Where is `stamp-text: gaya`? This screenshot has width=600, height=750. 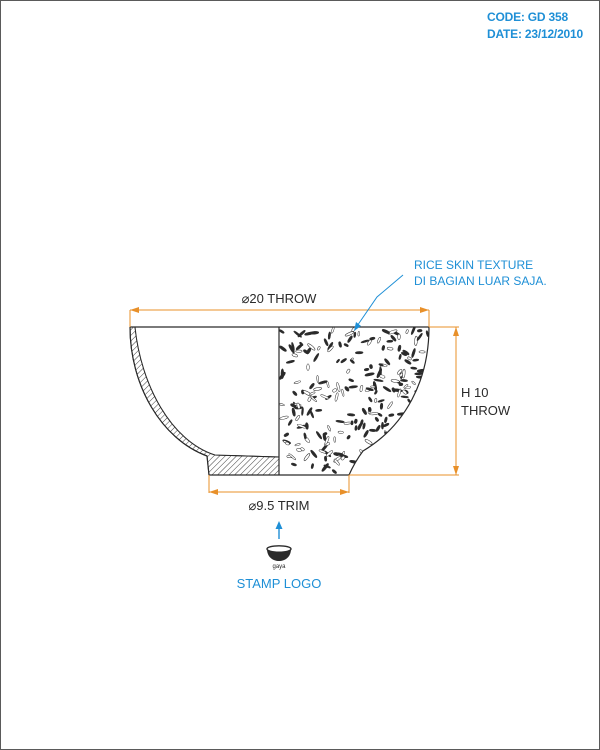 stamp-text: gaya is located at coordinates (279, 567).